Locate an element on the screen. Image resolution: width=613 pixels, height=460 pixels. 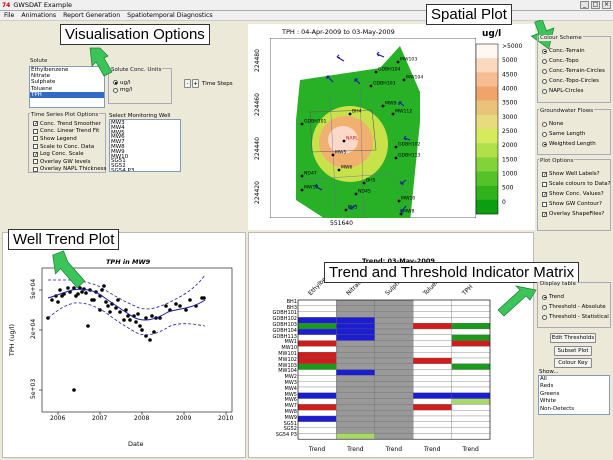
gw-flow-option-none: None is located at coordinates (575, 124).